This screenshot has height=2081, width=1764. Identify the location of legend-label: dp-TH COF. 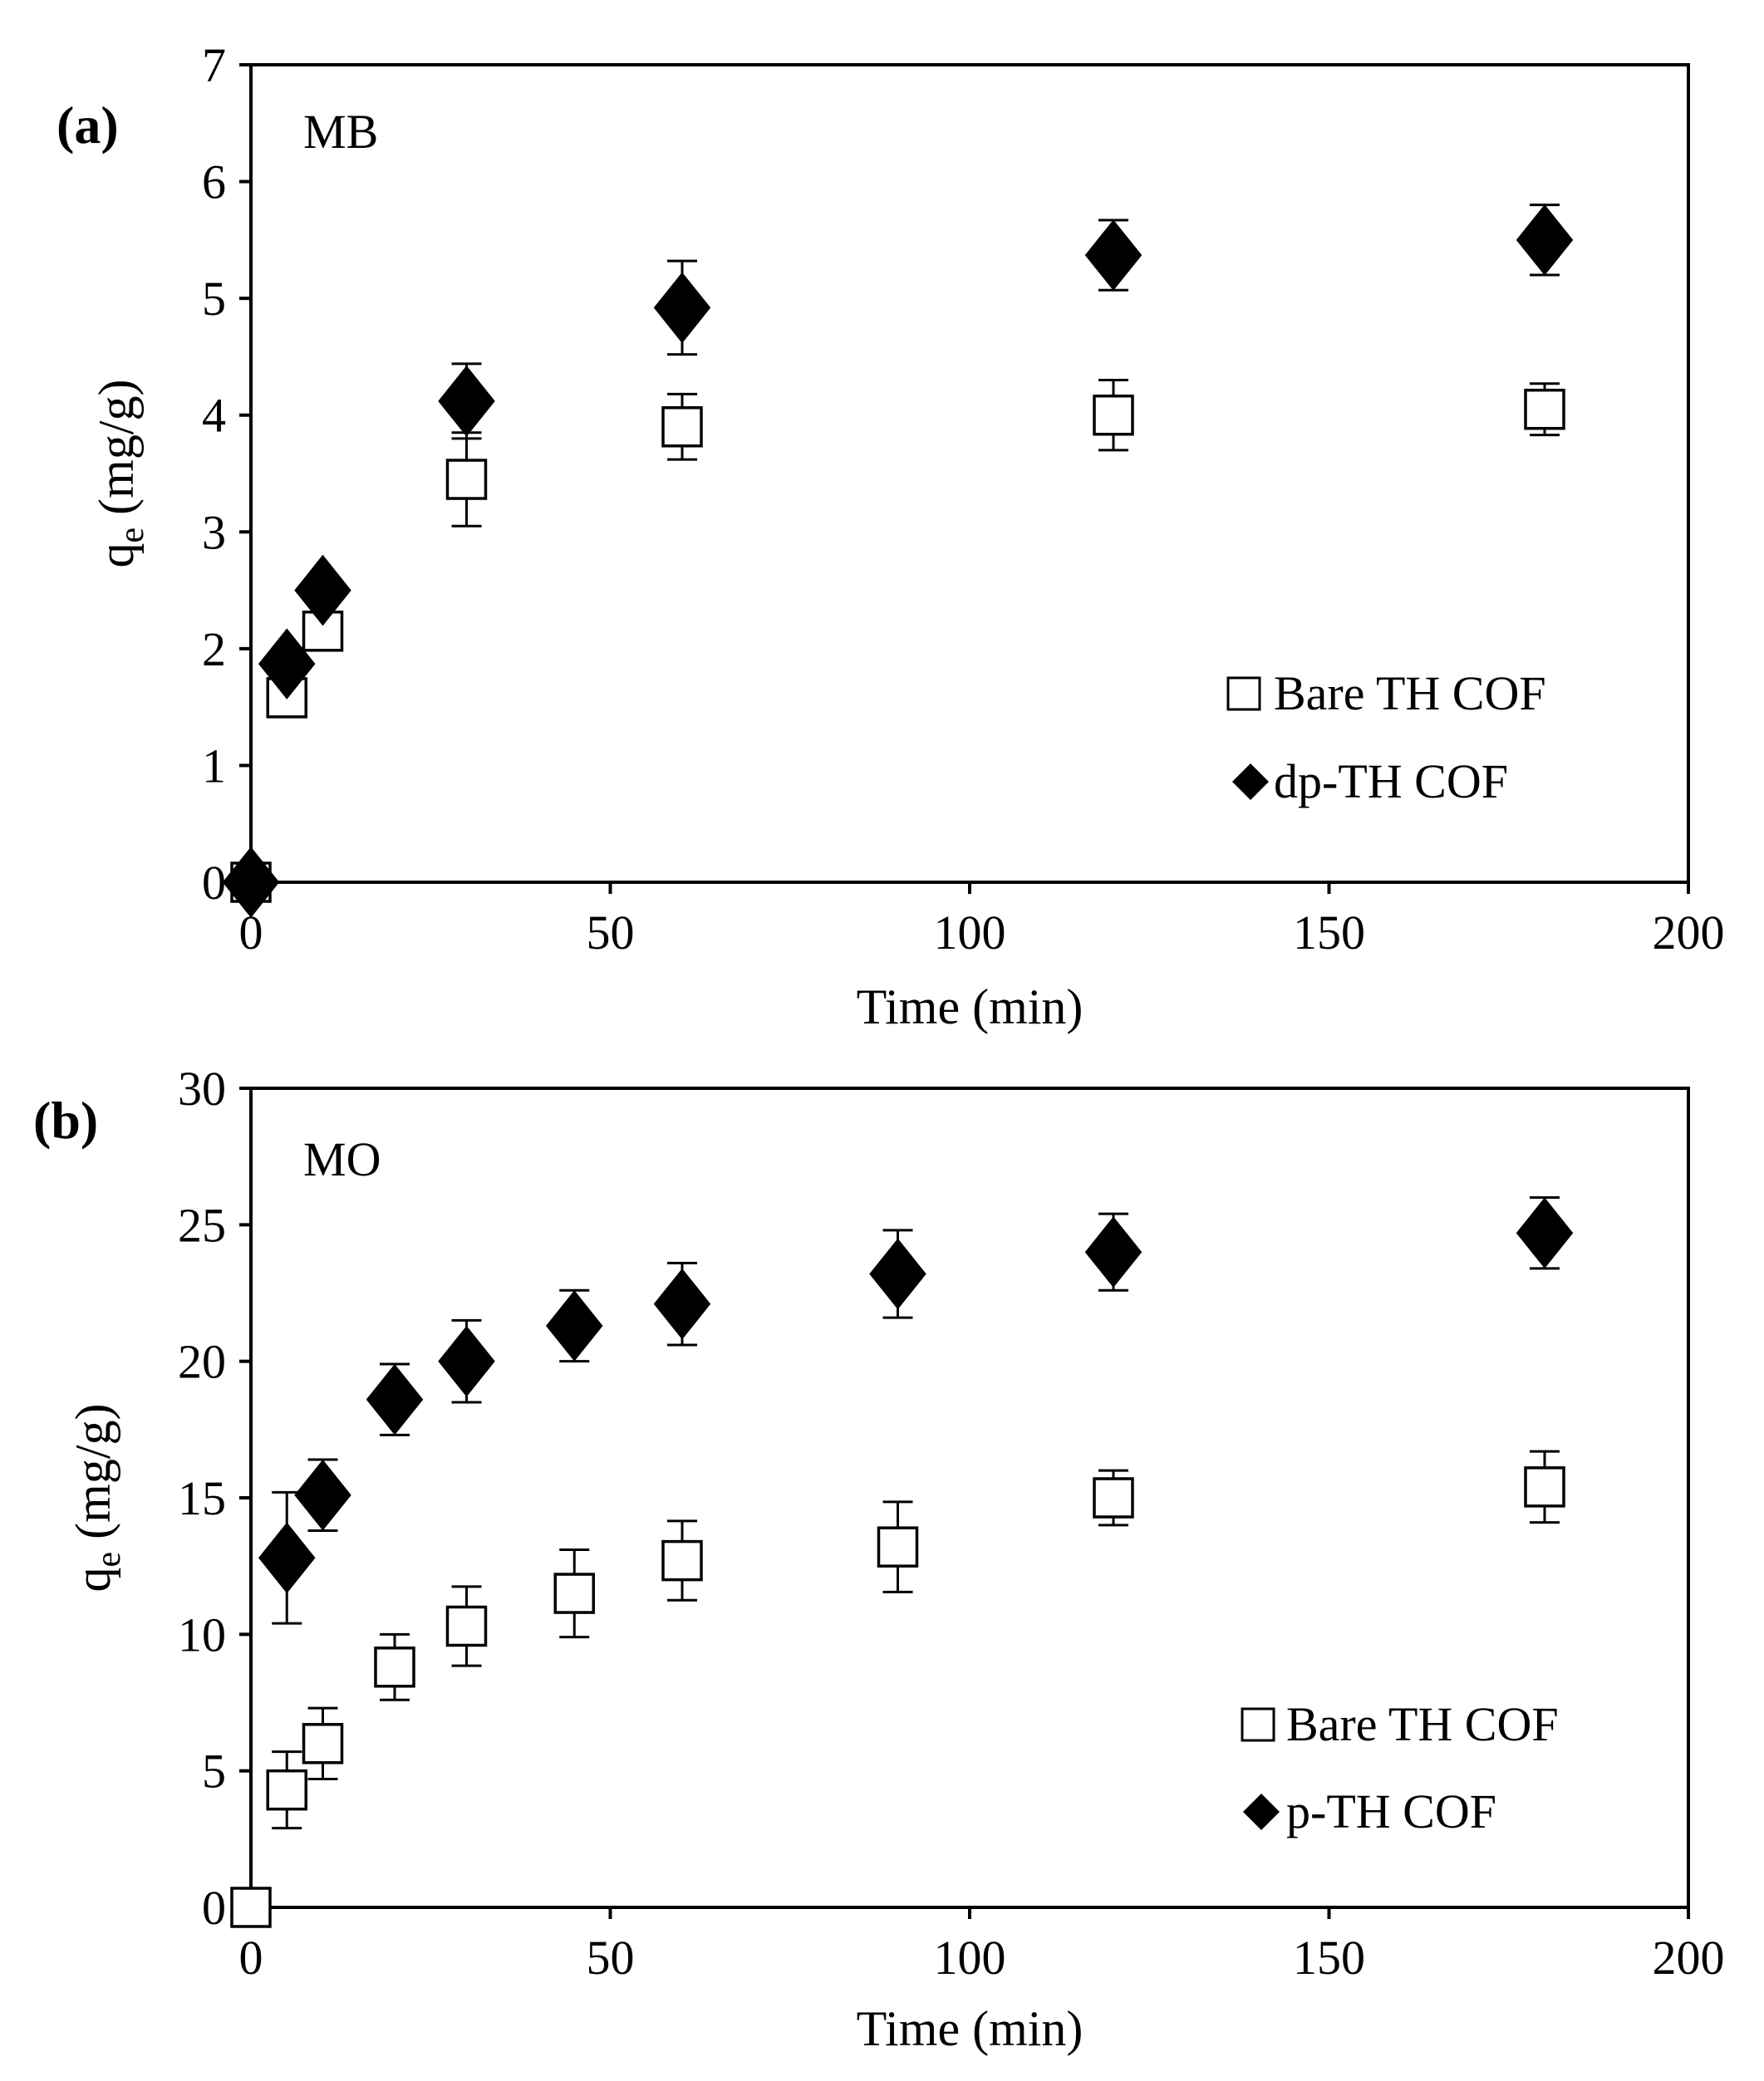
(1391, 781).